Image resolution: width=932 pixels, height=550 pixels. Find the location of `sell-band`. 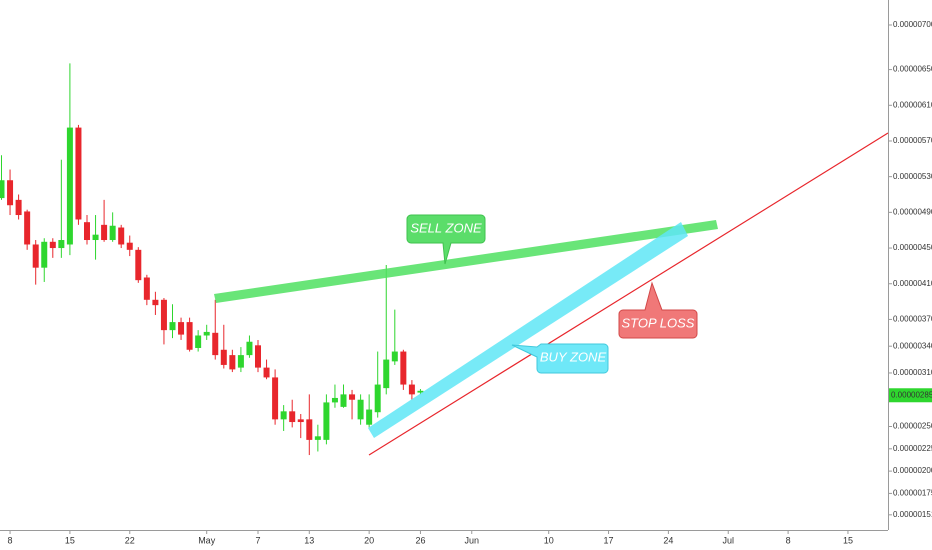

sell-band is located at coordinates (466, 261).